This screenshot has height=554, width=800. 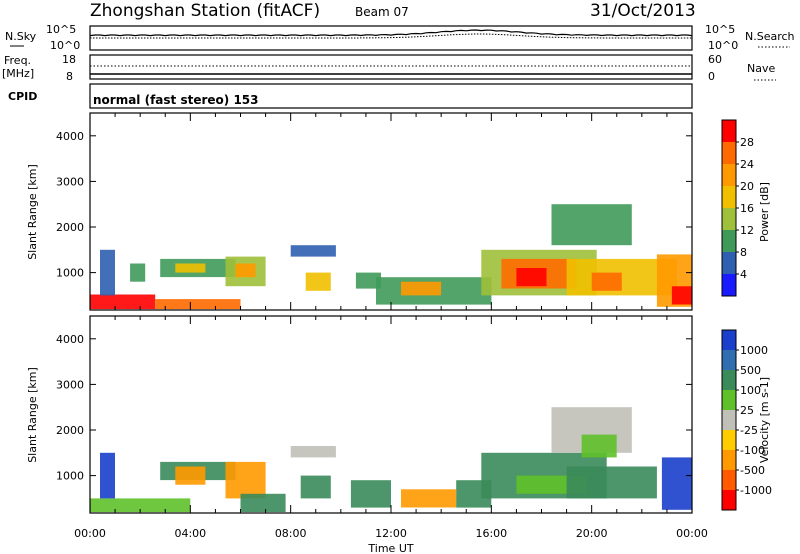 I want to click on freq-right-tick-top: 60, so click(x=715, y=59).